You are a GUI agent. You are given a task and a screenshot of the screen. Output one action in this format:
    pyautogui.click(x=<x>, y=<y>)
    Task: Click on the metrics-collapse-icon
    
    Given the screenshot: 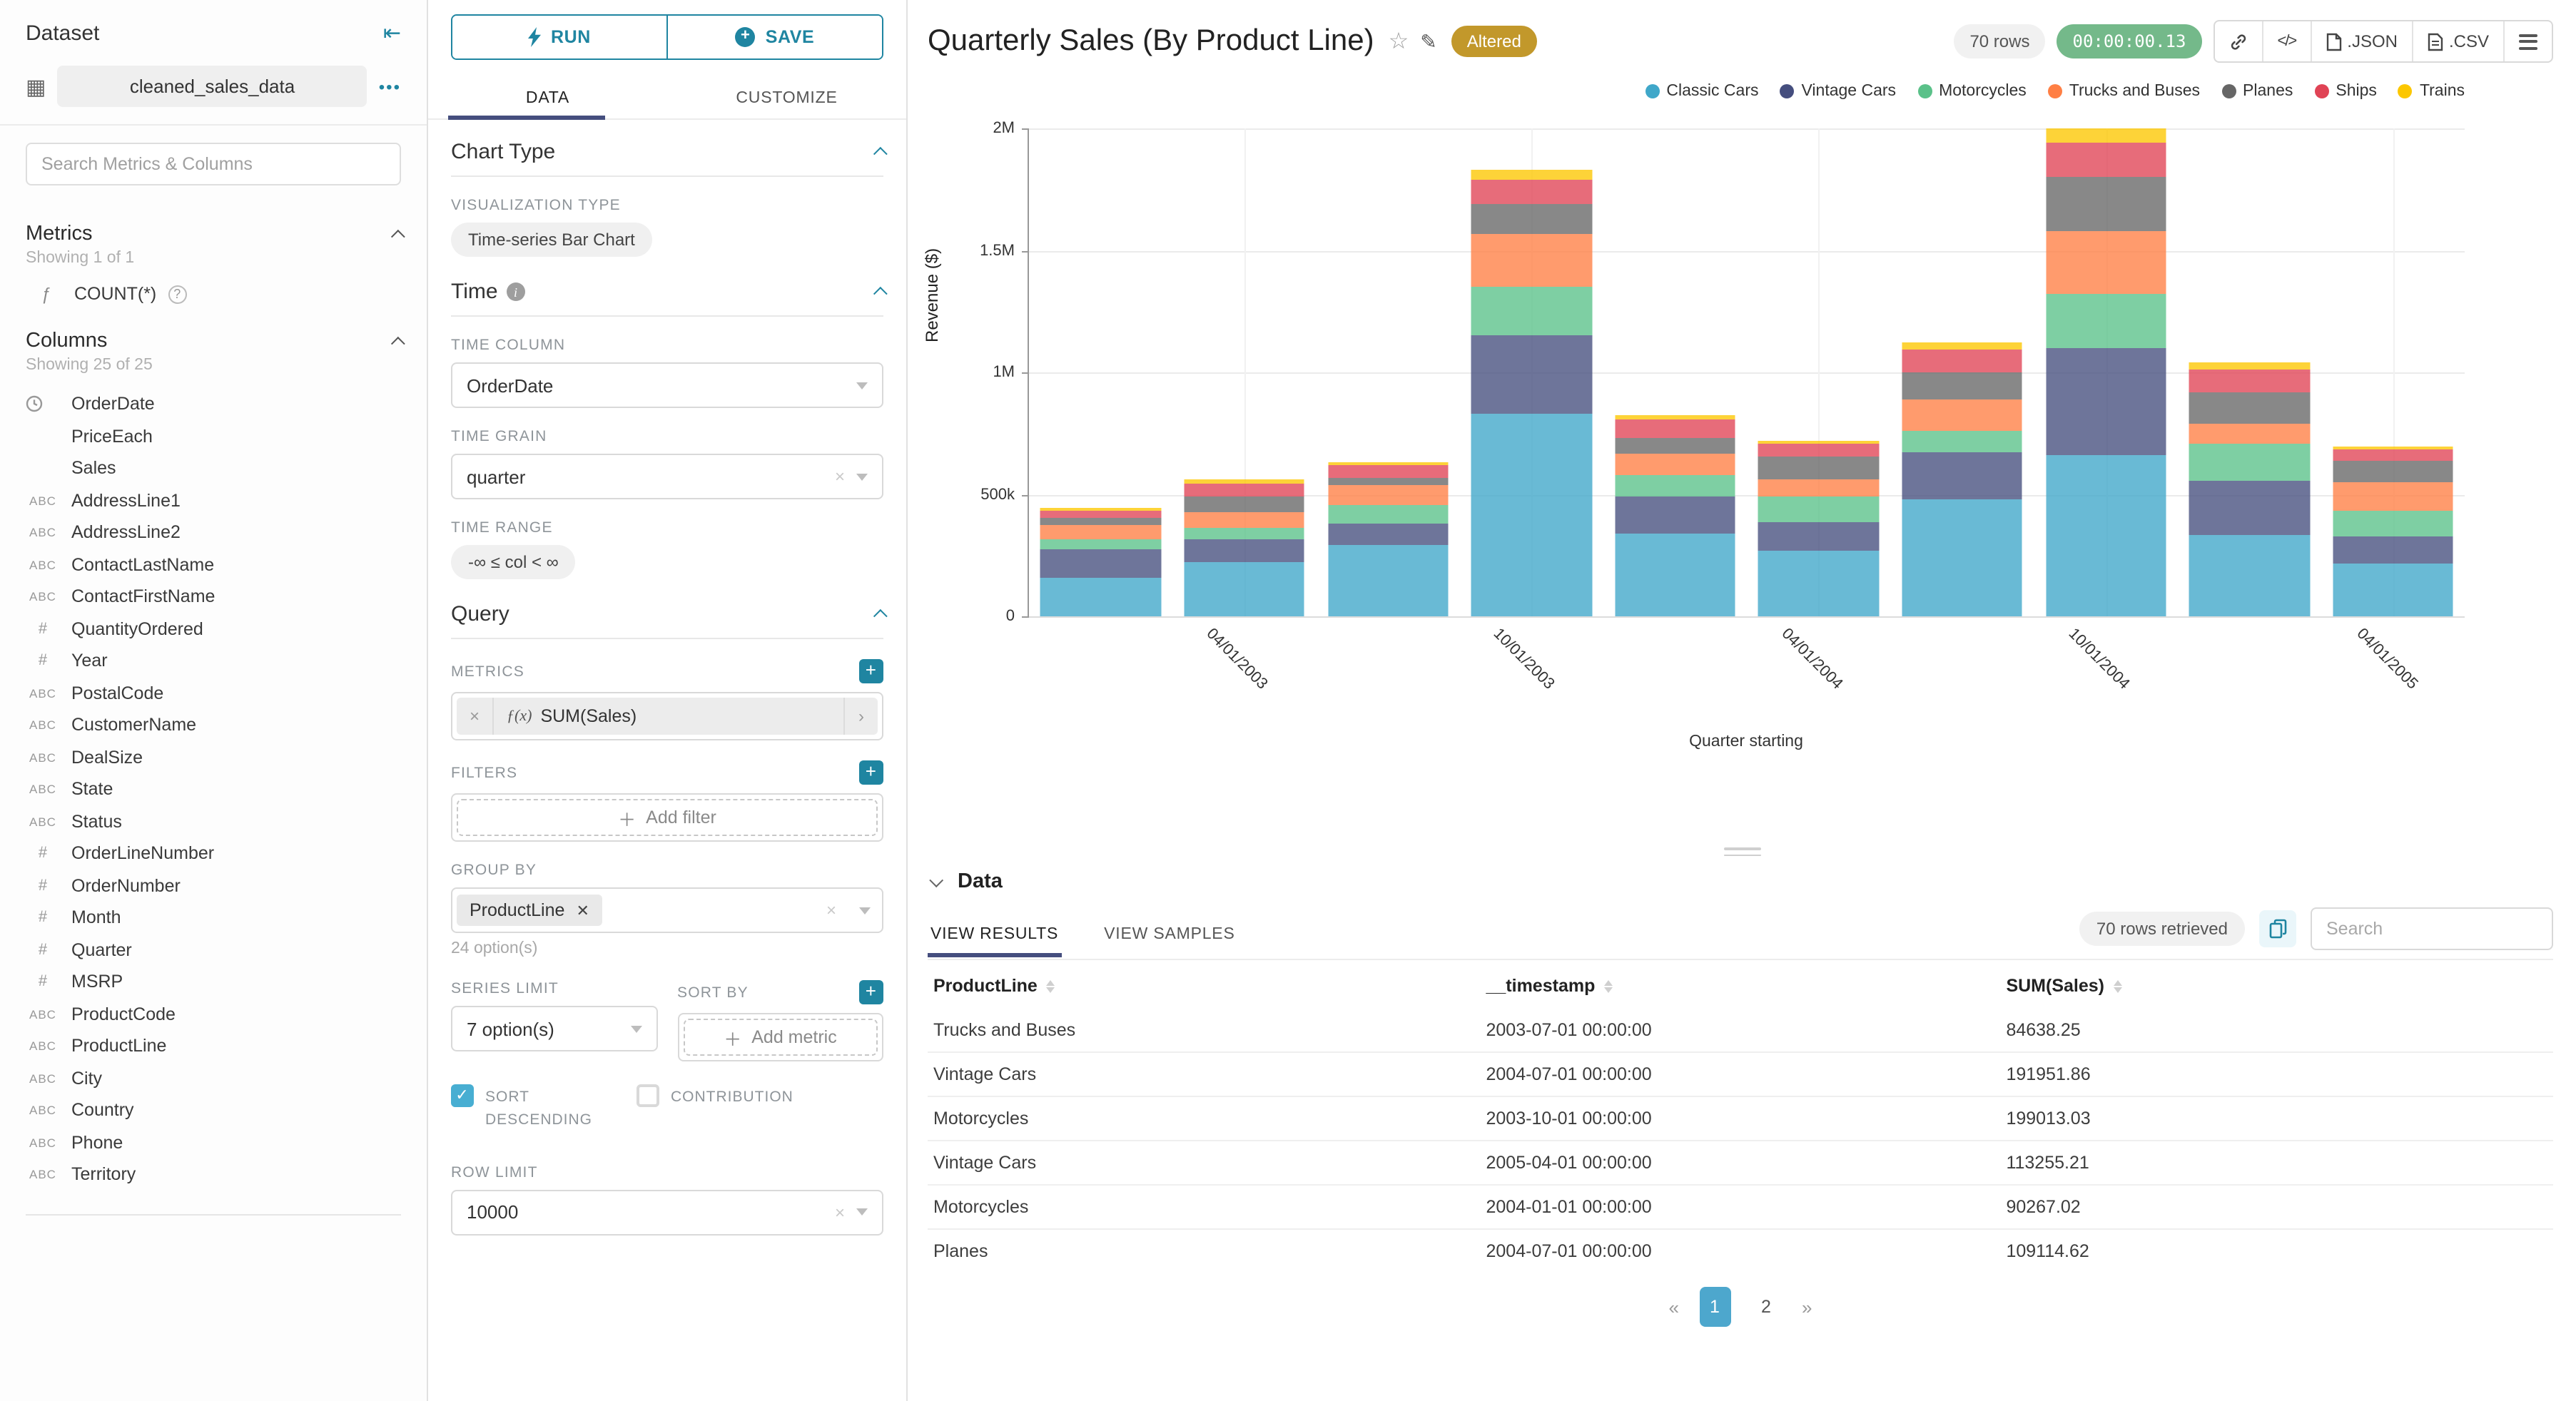 What is the action you would take?
    pyautogui.click(x=397, y=235)
    